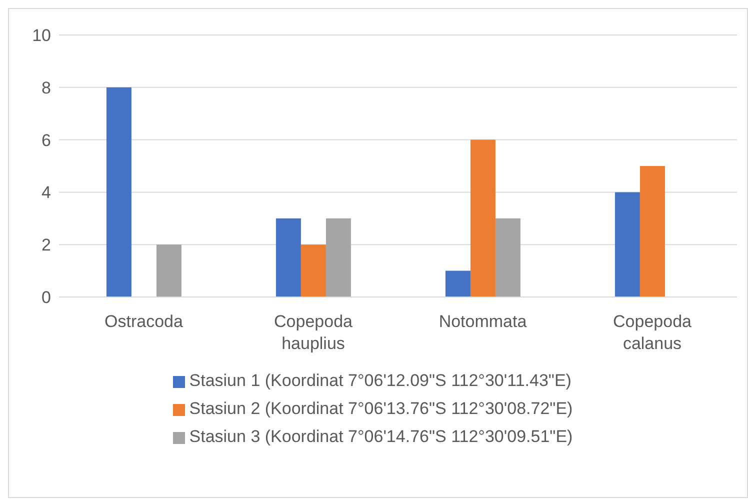 The height and width of the screenshot is (499, 748). Describe the element at coordinates (380, 380) in the screenshot. I see `legend-label: Stasiun 1 (Koordinat 7°06'12.09"S 112°30'11.43"E)` at that location.